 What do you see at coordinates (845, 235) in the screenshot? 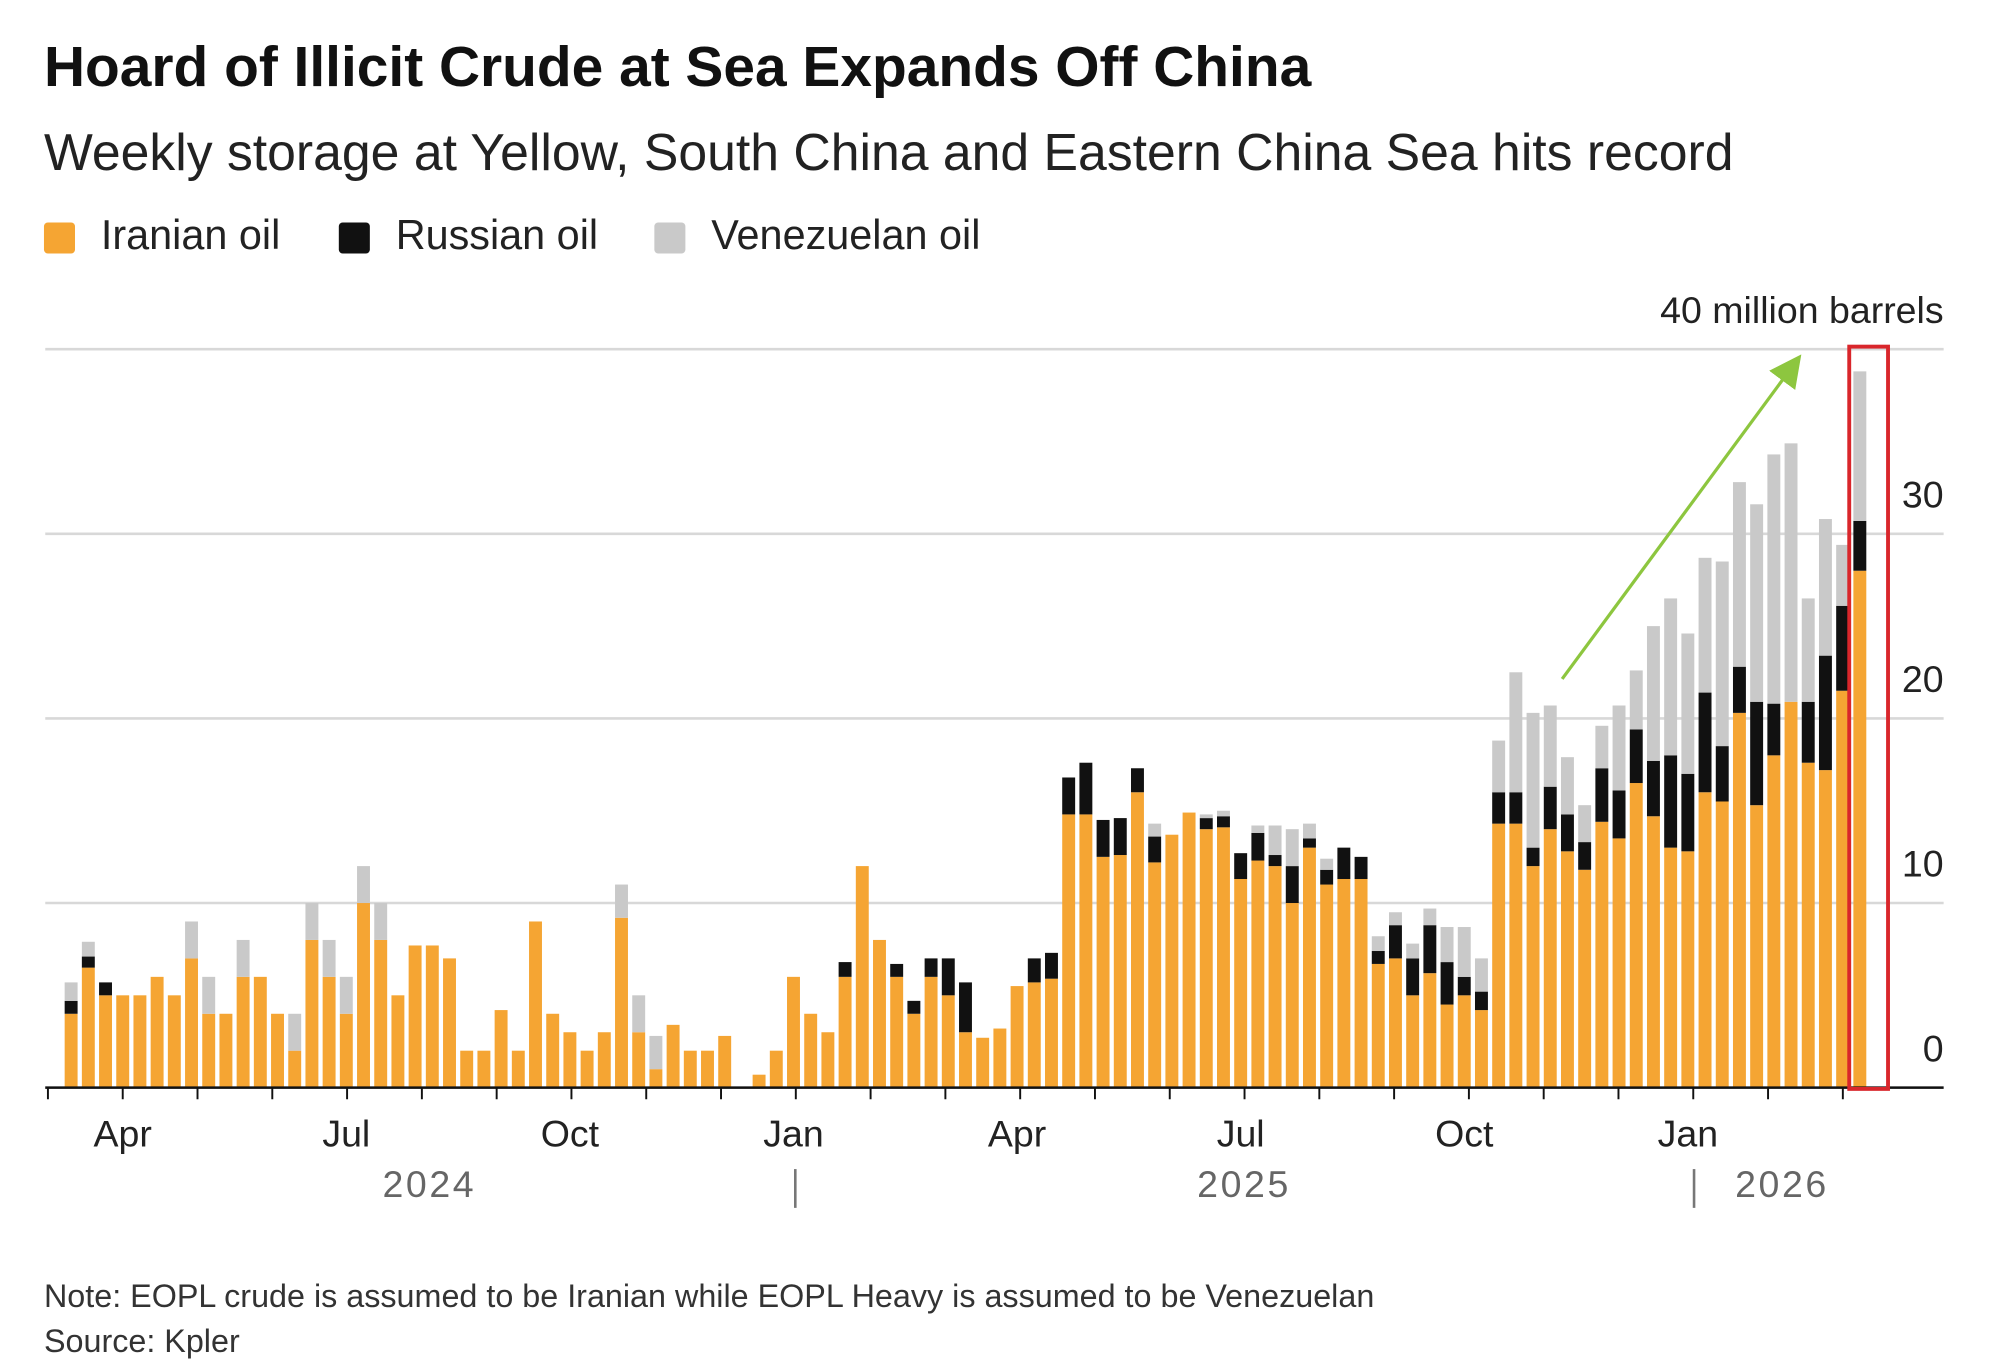
I see `legend-label: Venezuelan oil` at bounding box center [845, 235].